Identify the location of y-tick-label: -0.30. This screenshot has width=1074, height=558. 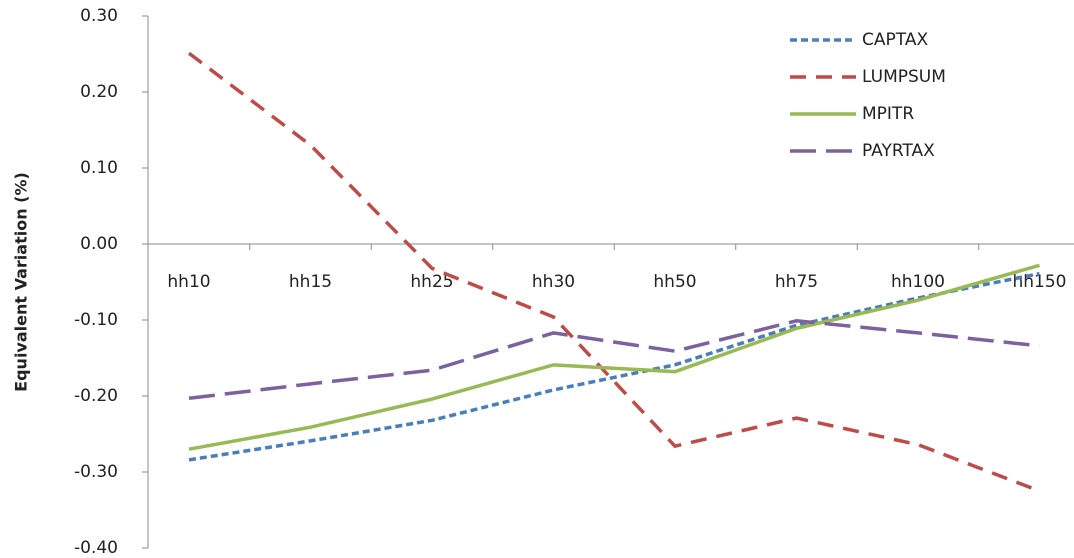
(96, 472).